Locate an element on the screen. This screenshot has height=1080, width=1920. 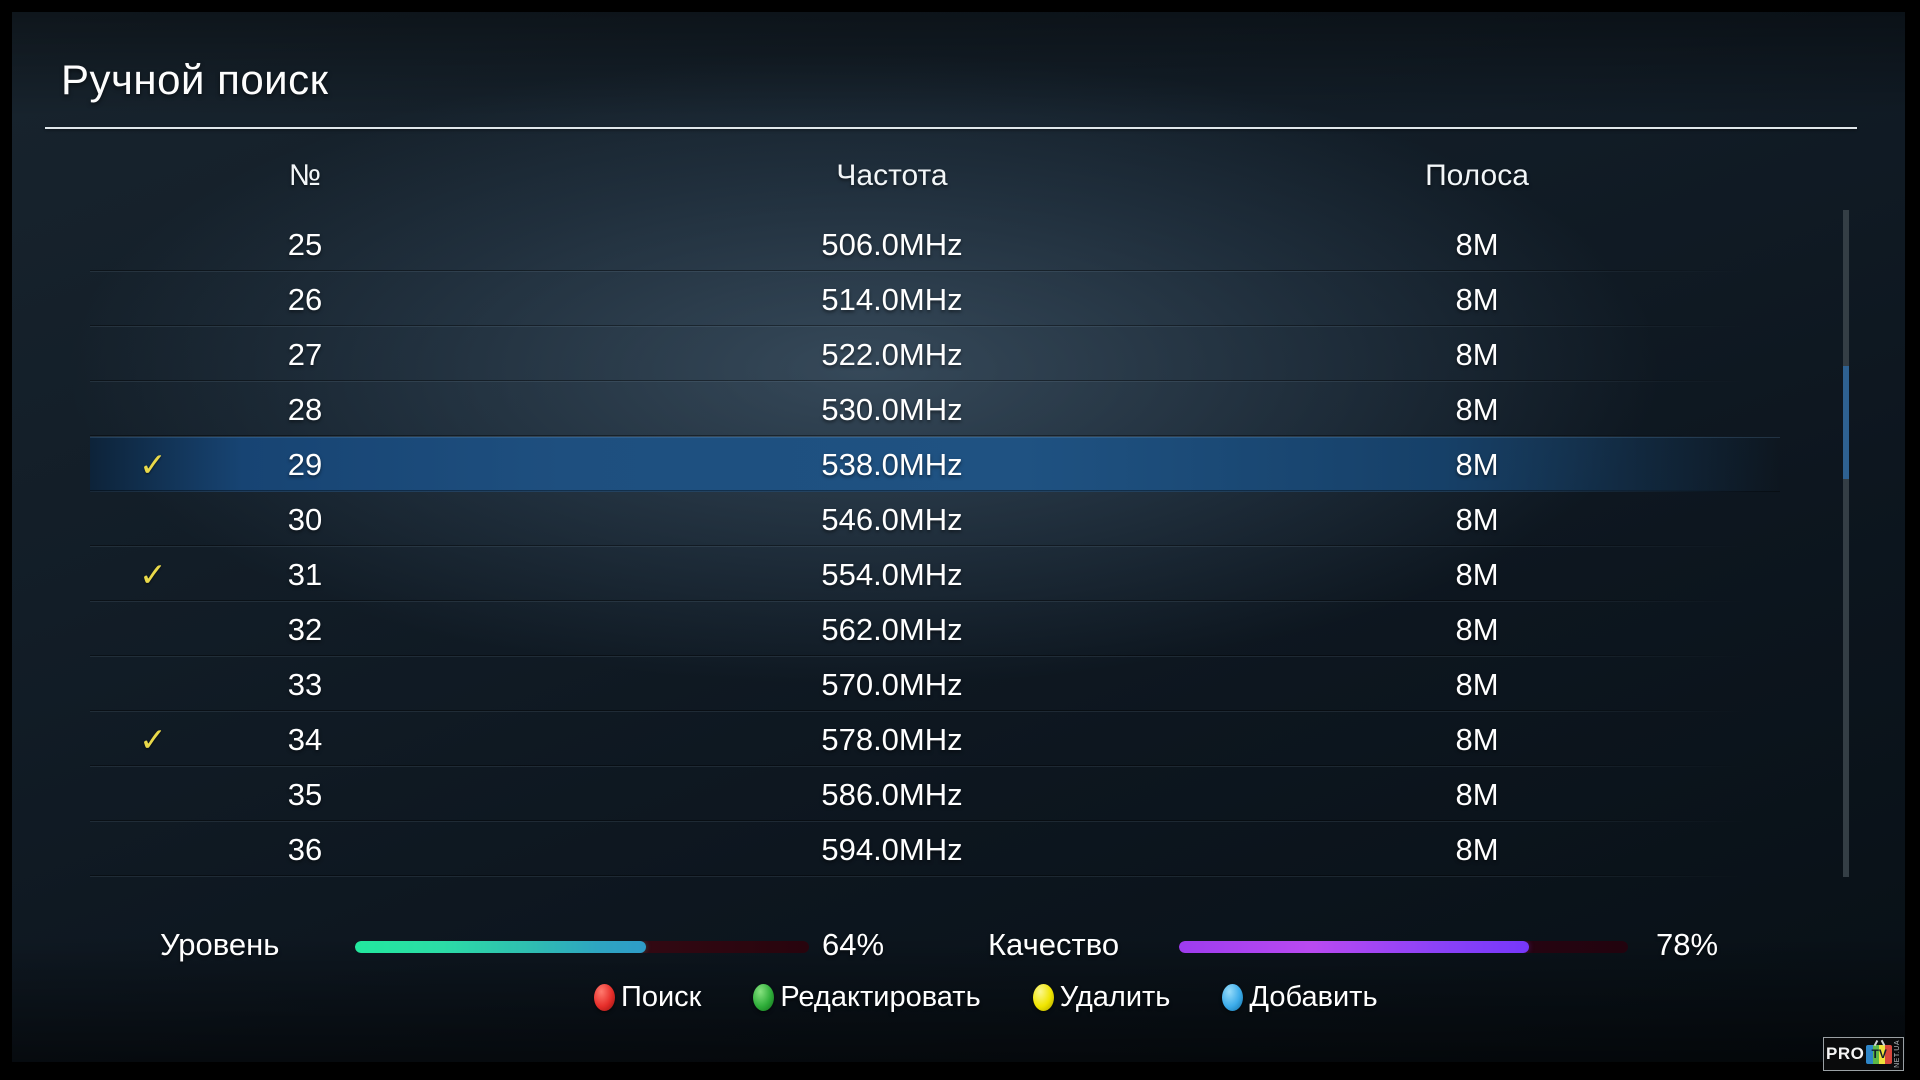
table-row: ✓ 34 578.0MHz 8M is located at coordinates (935, 739).